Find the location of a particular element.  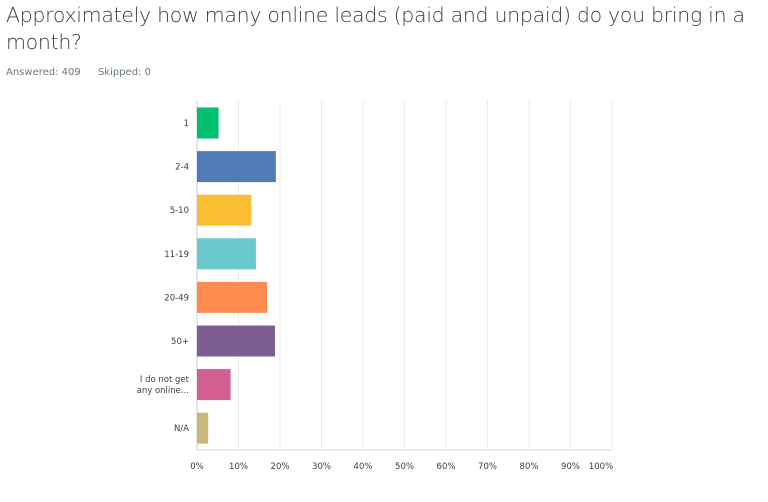

x-tick-label: 70% is located at coordinates (487, 467).